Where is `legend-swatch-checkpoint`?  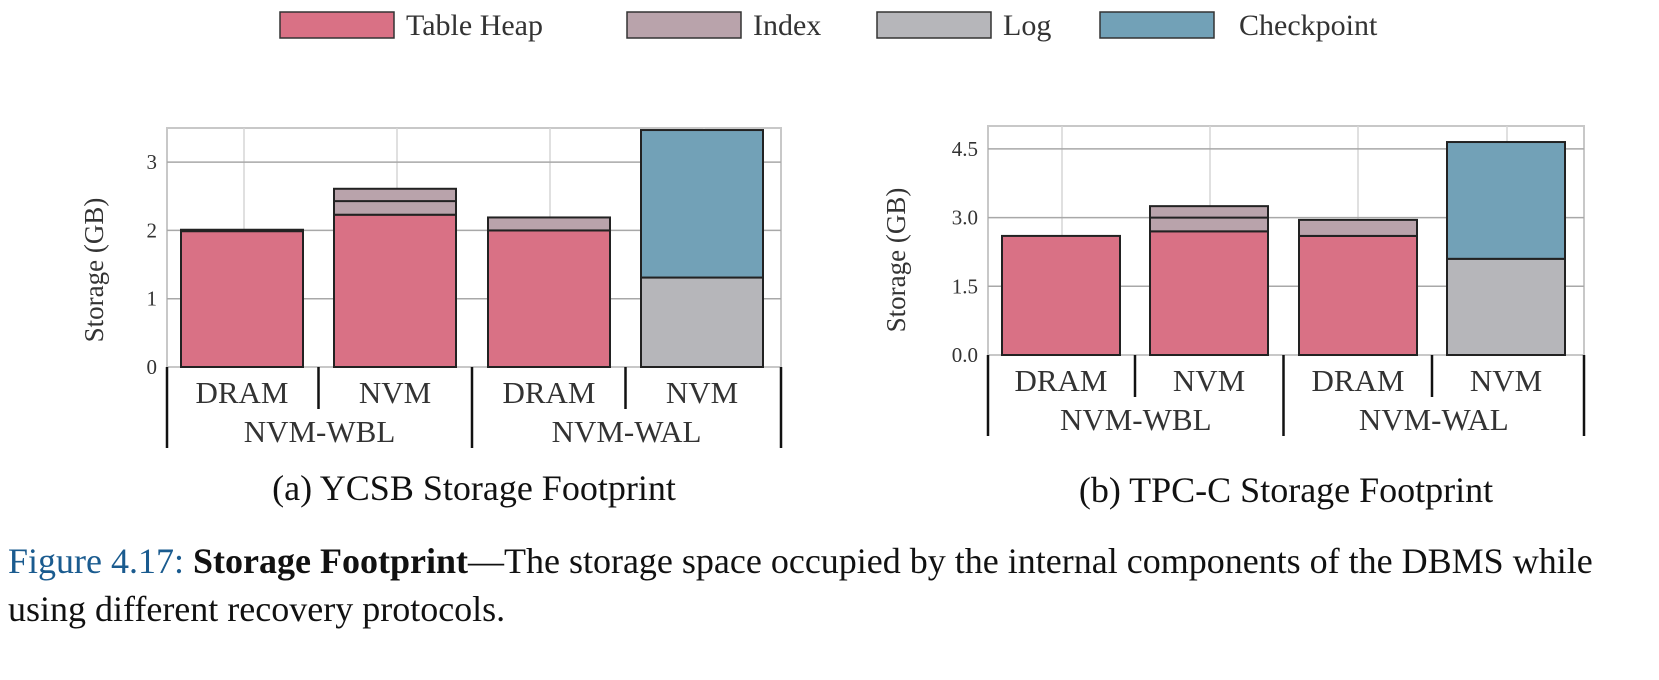 legend-swatch-checkpoint is located at coordinates (1157, 25).